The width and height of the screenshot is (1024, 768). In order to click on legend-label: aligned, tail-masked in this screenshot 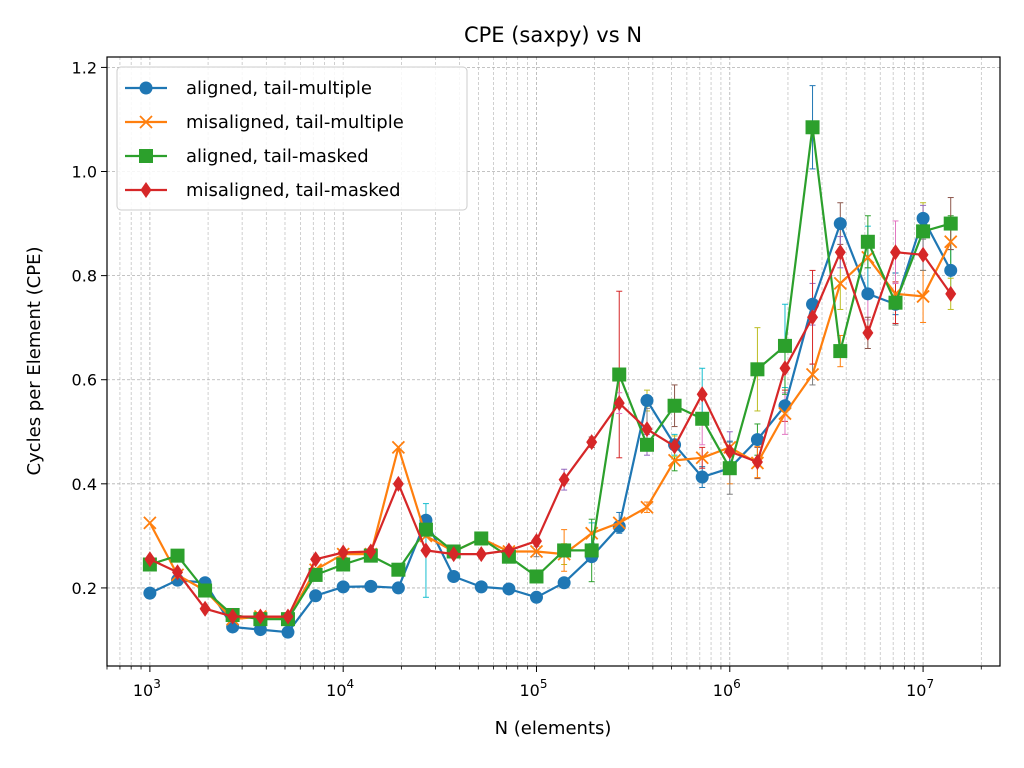, I will do `click(277, 156)`.